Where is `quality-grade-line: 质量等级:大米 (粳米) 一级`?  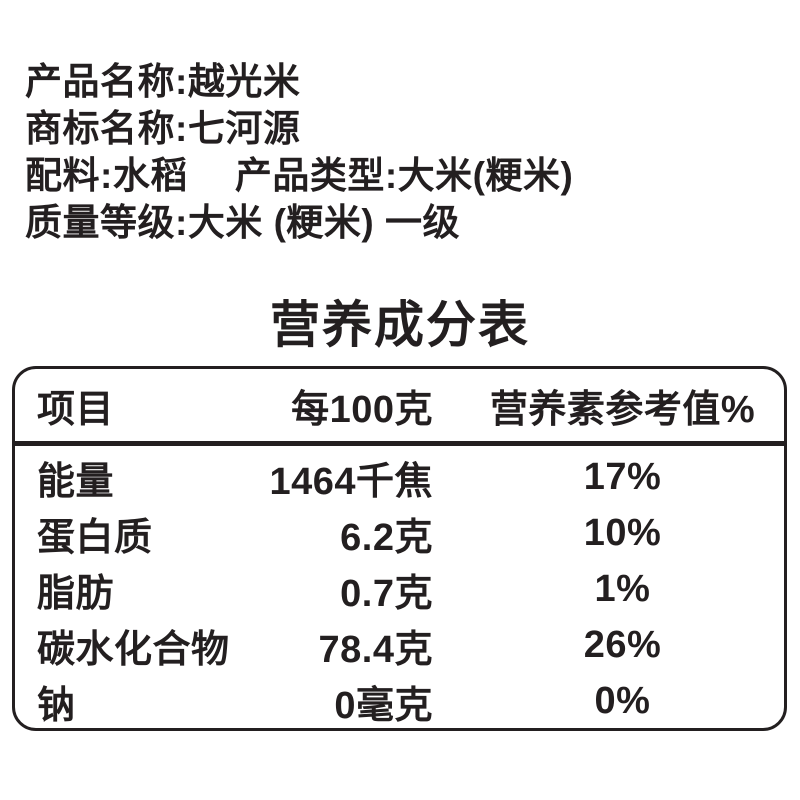 quality-grade-line: 质量等级:大米 (粳米) 一级 is located at coordinates (299, 222).